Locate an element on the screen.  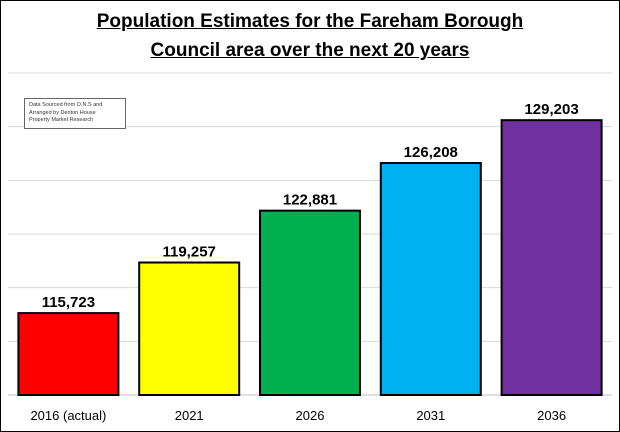
value-label-0: 115,723 is located at coordinates (68, 302).